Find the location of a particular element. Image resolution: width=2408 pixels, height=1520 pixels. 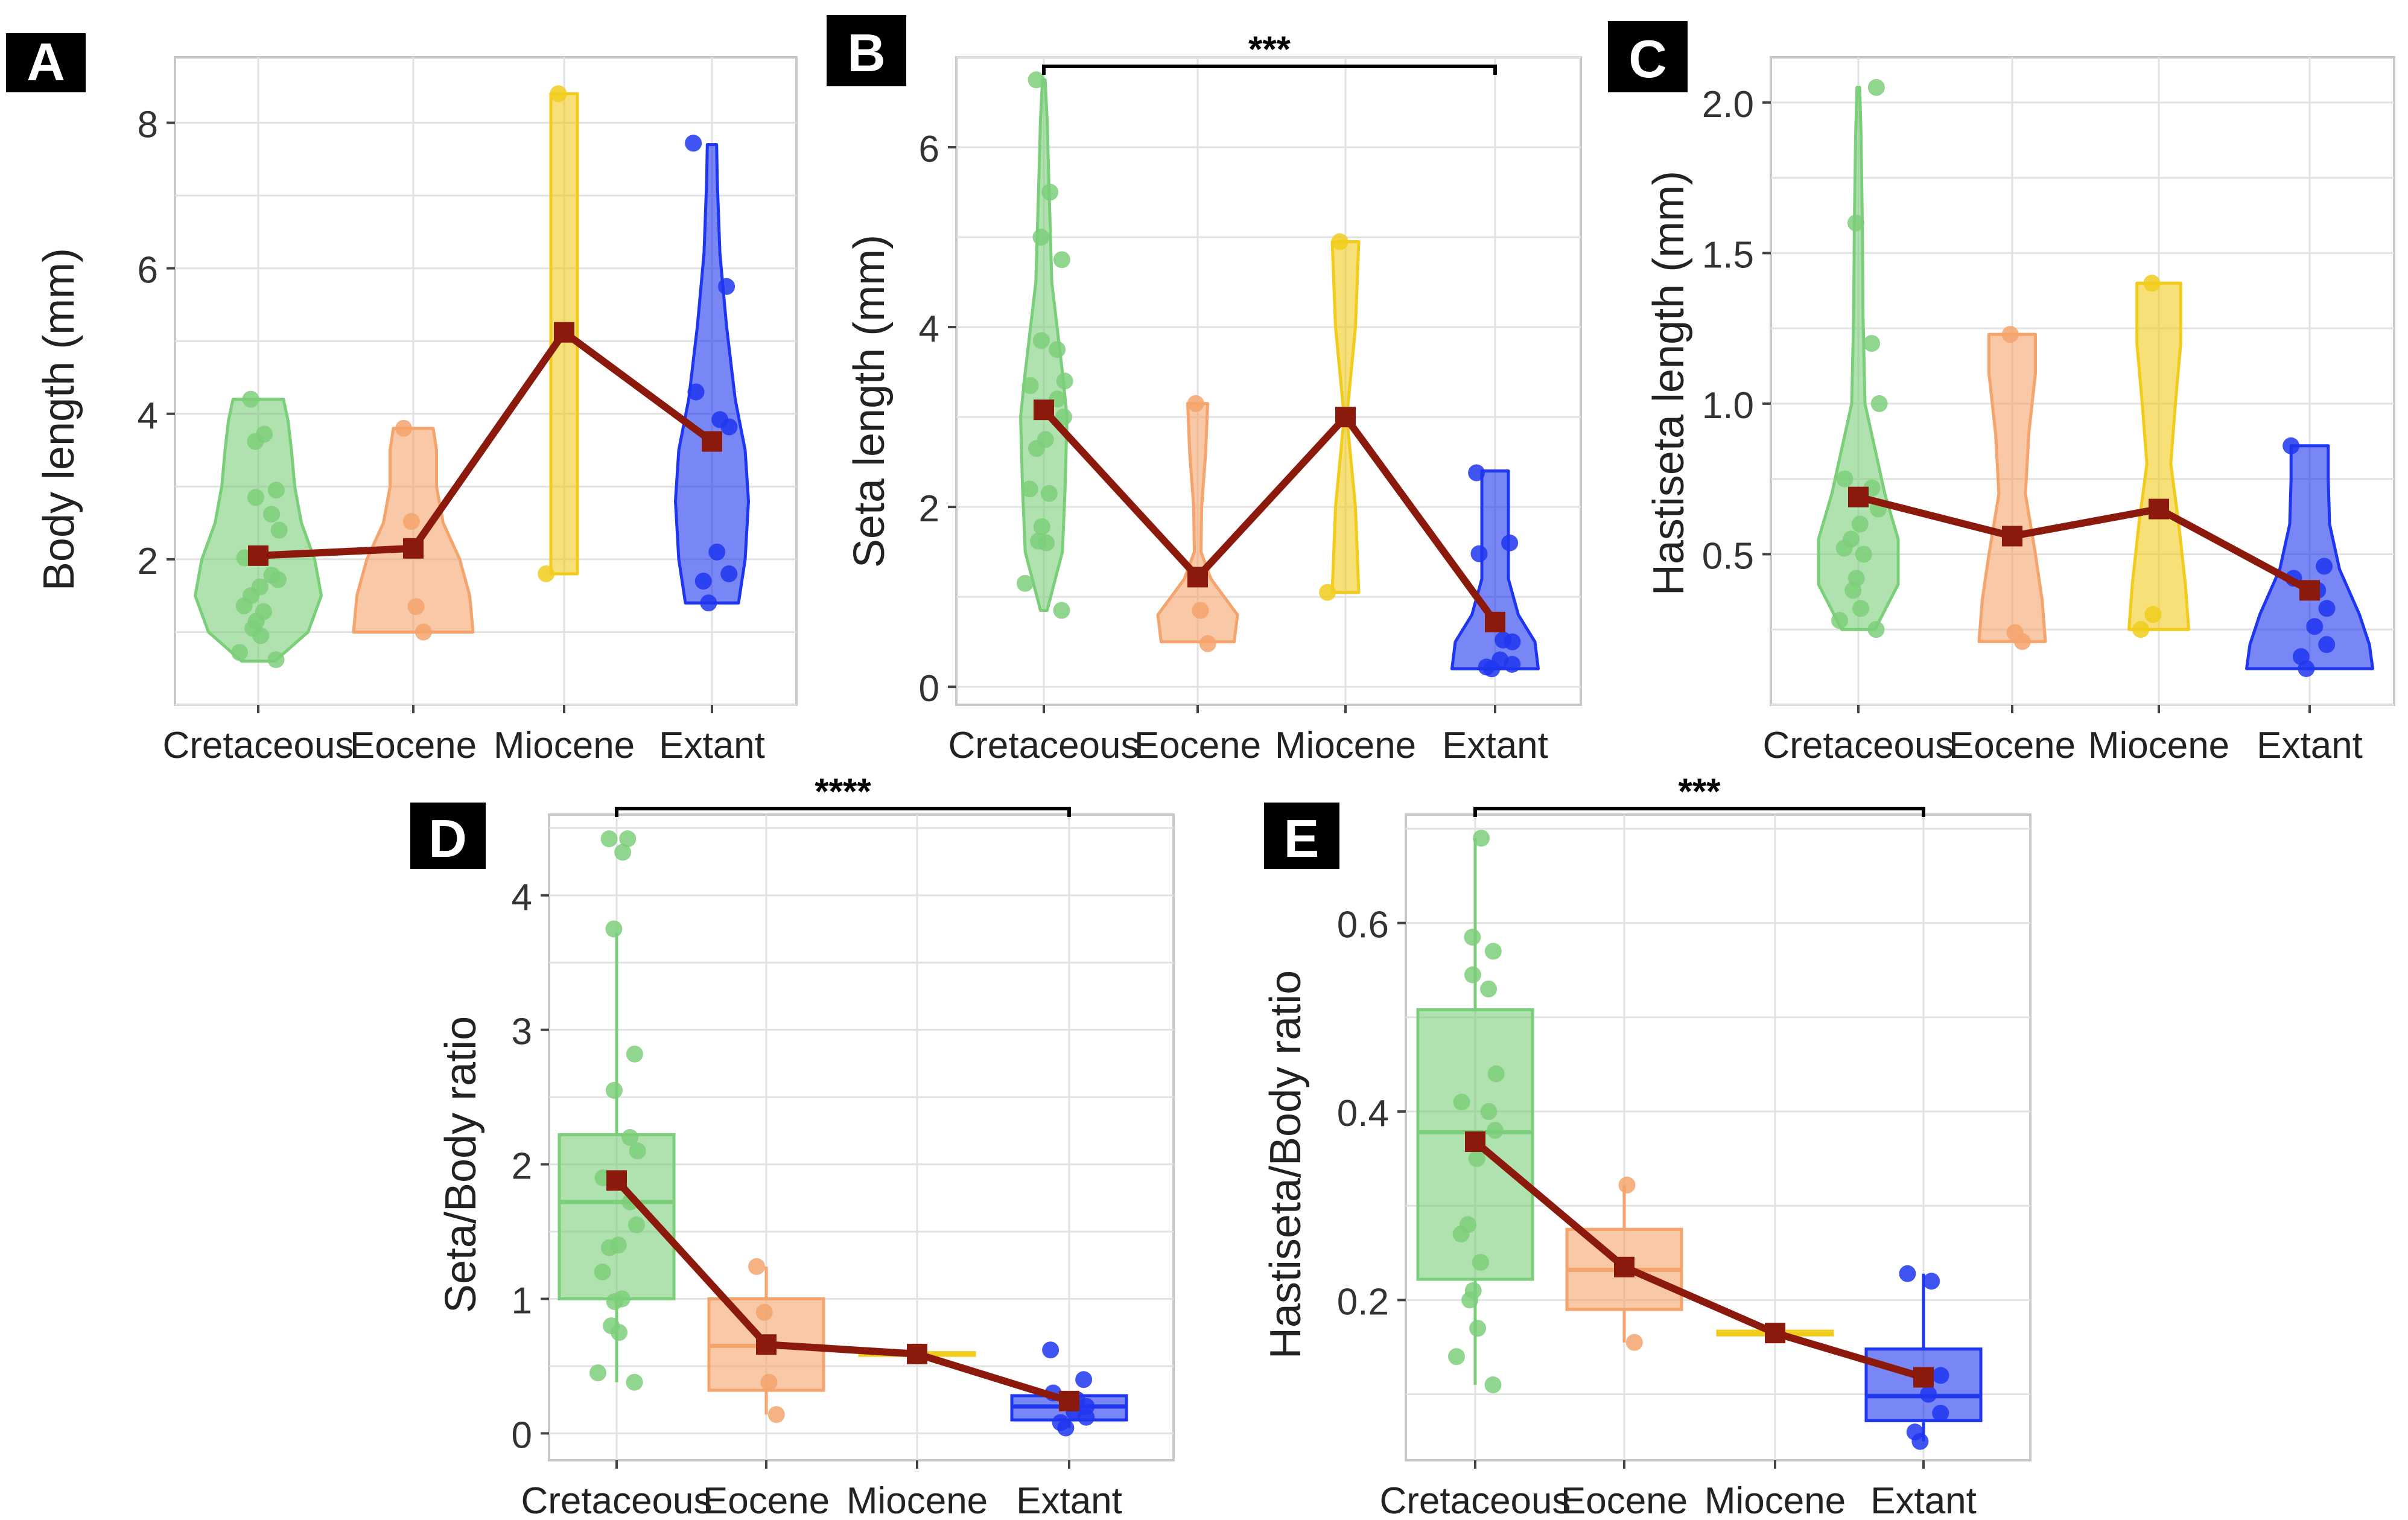

panel-b-significance-label: *** is located at coordinates (1269, 49).